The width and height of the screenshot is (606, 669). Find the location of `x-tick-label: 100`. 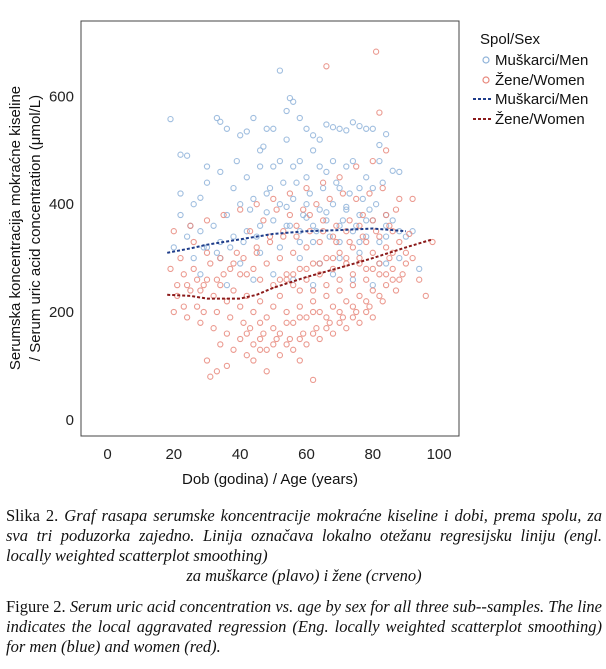

x-tick-label: 100 is located at coordinates (439, 454).